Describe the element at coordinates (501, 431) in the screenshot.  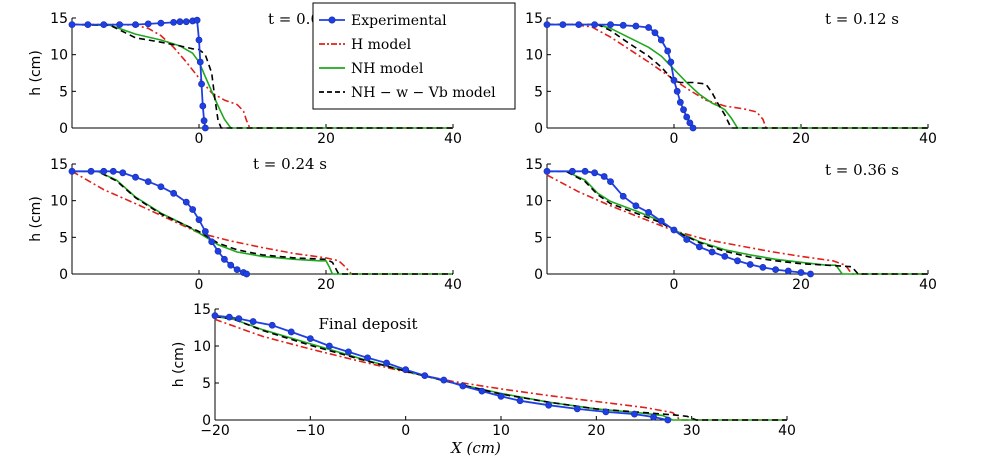
I see `x-tick-label: 10` at that location.